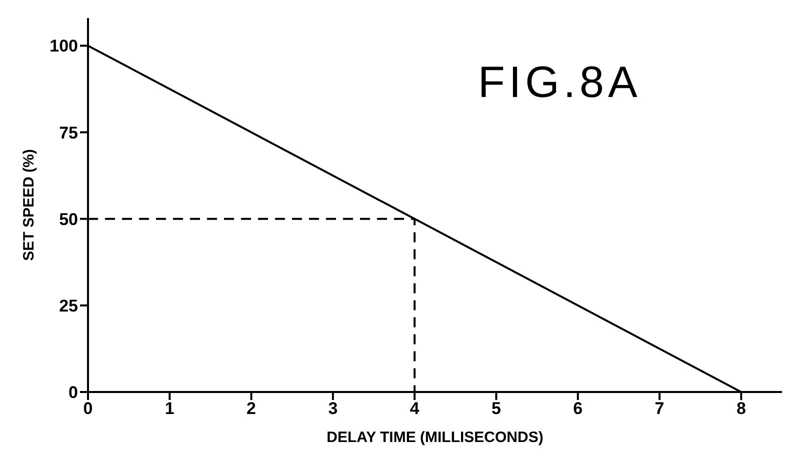 This screenshot has width=810, height=460. Describe the element at coordinates (29, 205) in the screenshot. I see `y-axis-title: SET SPEED (%)` at that location.